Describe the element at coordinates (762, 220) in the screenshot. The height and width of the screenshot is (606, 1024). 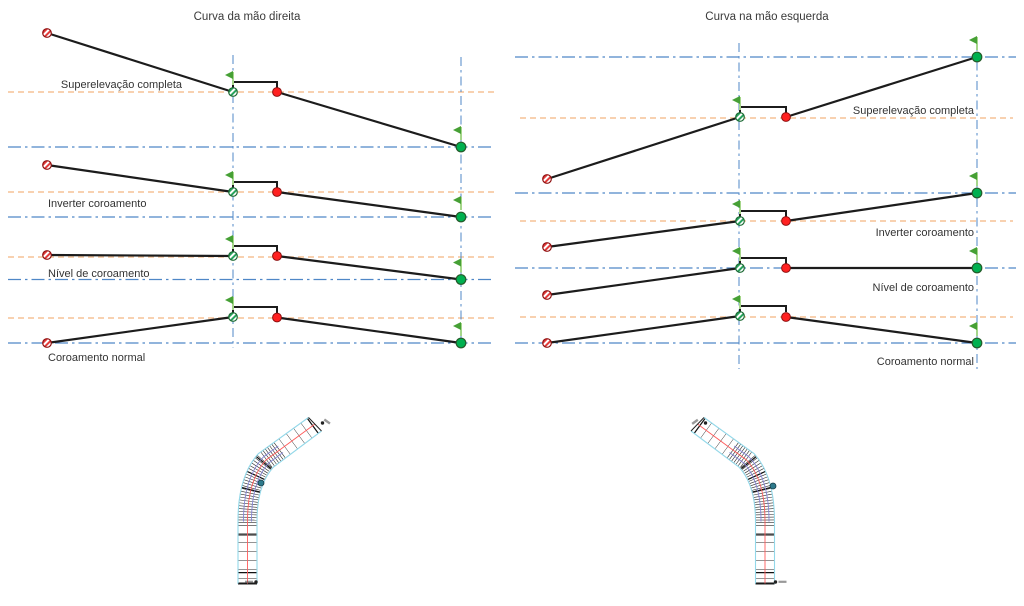
I see `right-row-inverter-coroamento` at that location.